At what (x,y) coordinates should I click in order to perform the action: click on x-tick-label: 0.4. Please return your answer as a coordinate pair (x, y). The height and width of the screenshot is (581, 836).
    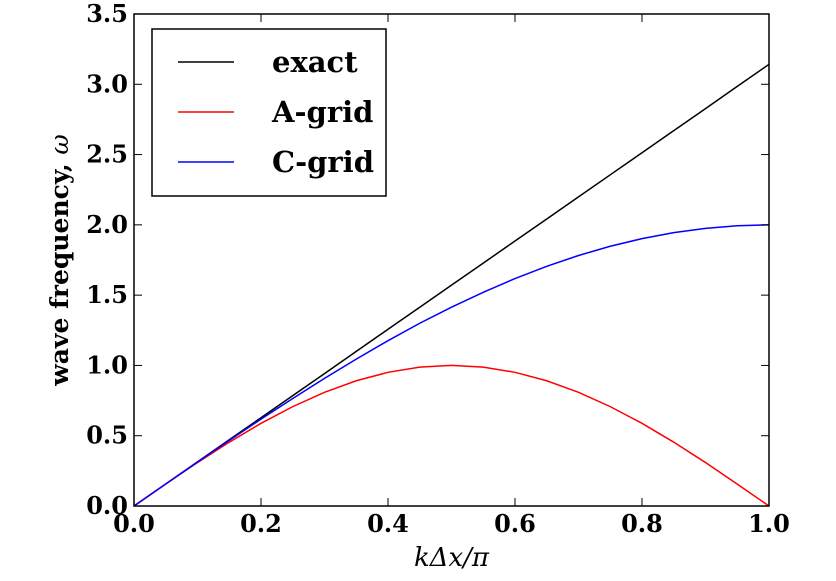
    Looking at the image, I should click on (388, 523).